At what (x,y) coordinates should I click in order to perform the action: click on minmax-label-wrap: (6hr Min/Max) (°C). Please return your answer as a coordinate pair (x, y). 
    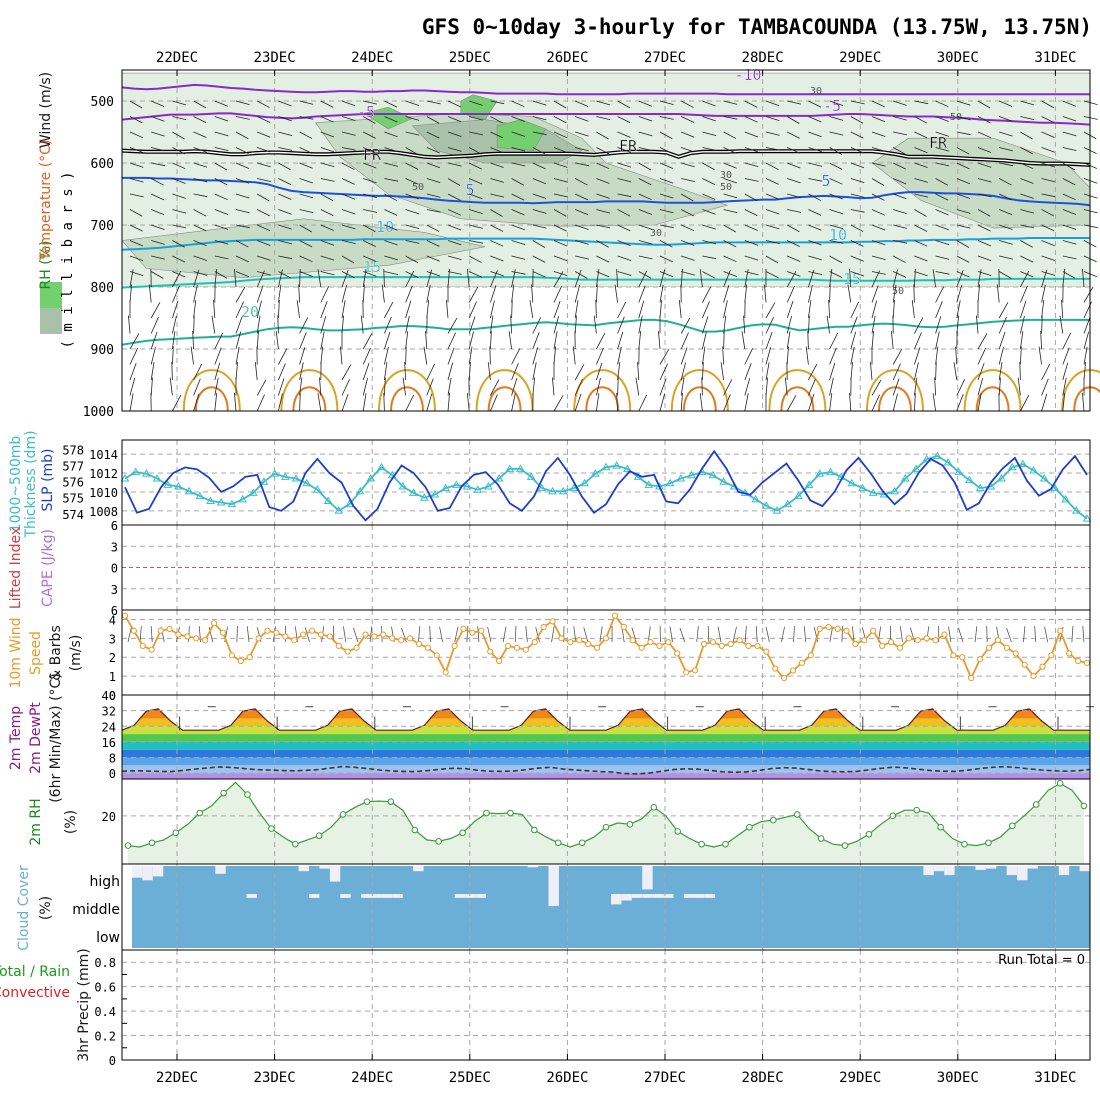
    Looking at the image, I should click on (56, 738).